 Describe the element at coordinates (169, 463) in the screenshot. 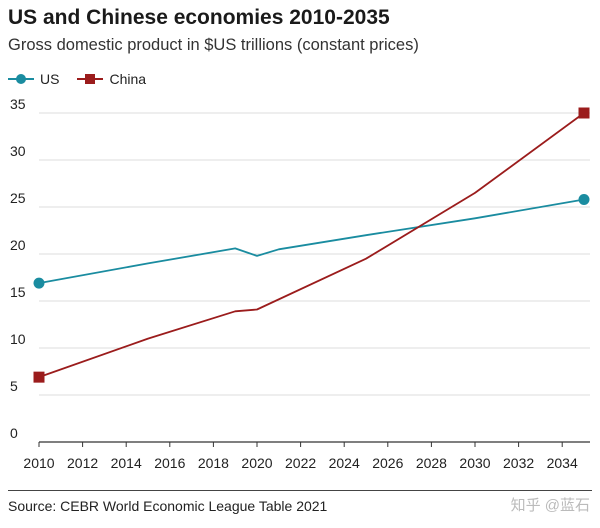

I see `x-tick-label-2016: 2016` at that location.